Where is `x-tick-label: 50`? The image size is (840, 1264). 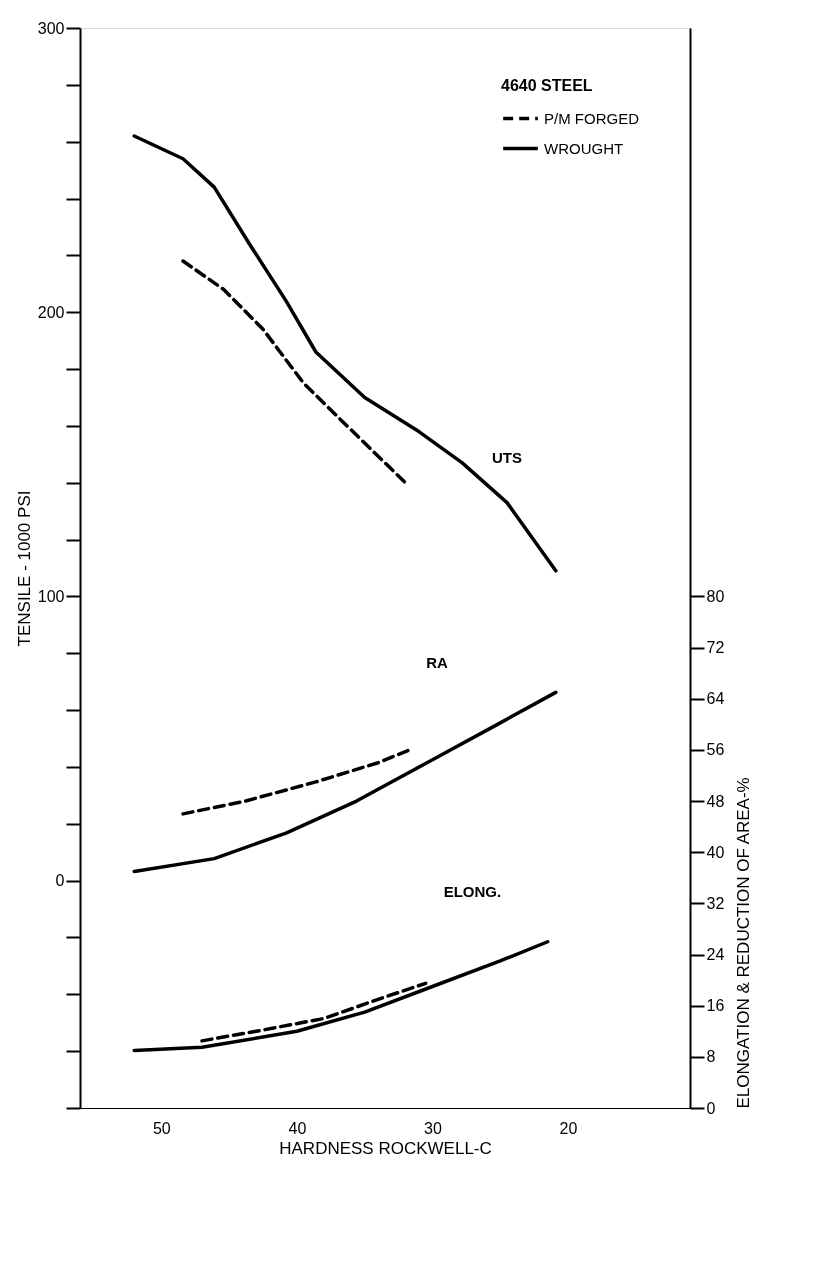
x-tick-label: 50 is located at coordinates (161, 1128).